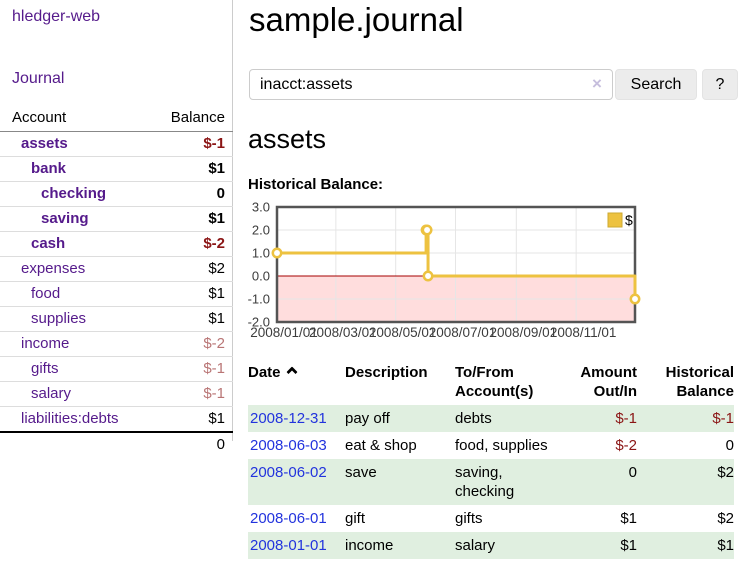 This screenshot has height=582, width=742. What do you see at coordinates (288, 545) in the screenshot?
I see `transaction-date-link: 2008-01-01` at bounding box center [288, 545].